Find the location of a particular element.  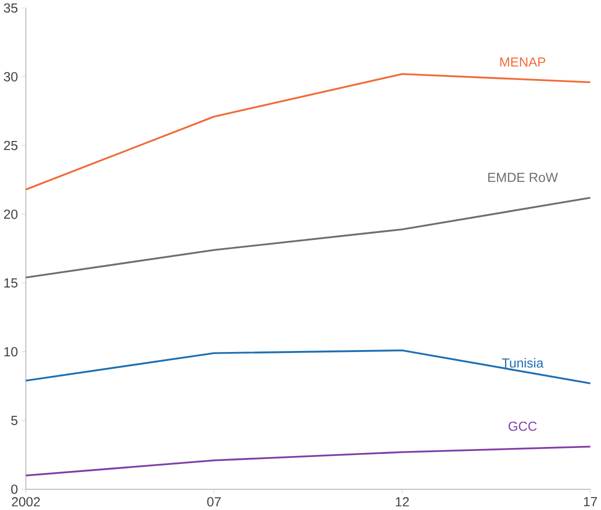

x-tick-label: 12 is located at coordinates (402, 501).